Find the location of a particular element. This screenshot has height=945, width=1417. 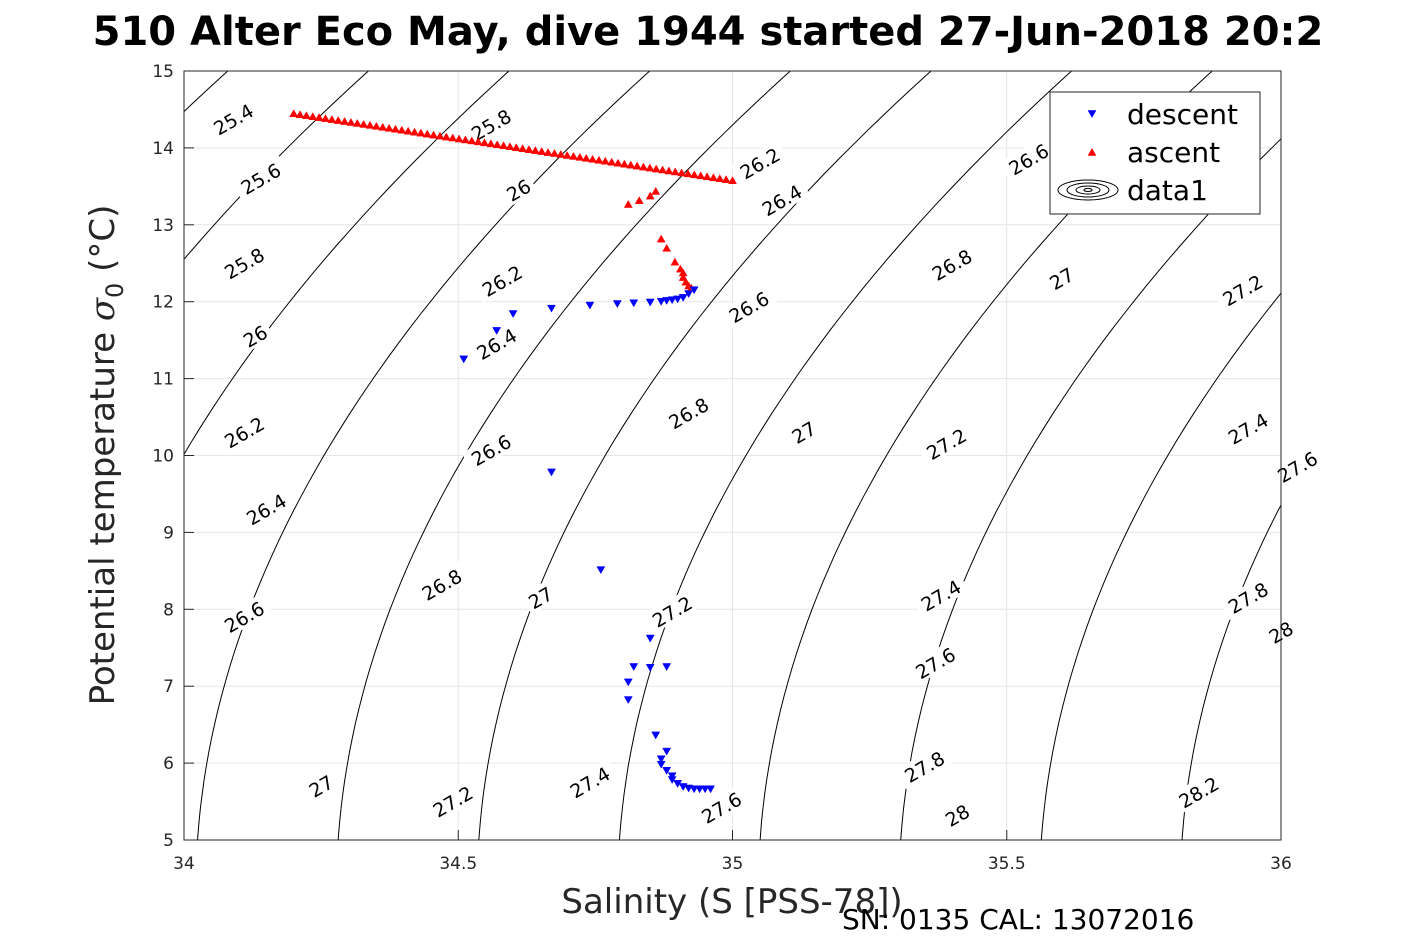

y-tick-label: 13 is located at coordinates (163, 226).